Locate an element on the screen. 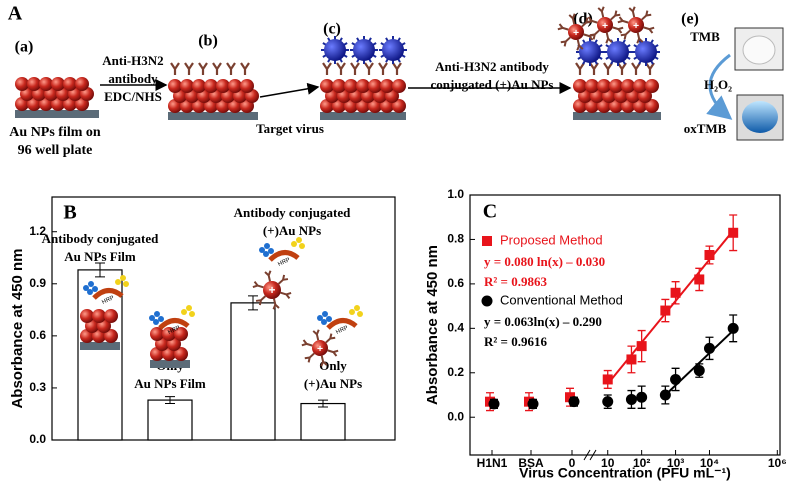 The width and height of the screenshot is (787, 481). label: conjugated (+)Au NPs is located at coordinates (492, 84).